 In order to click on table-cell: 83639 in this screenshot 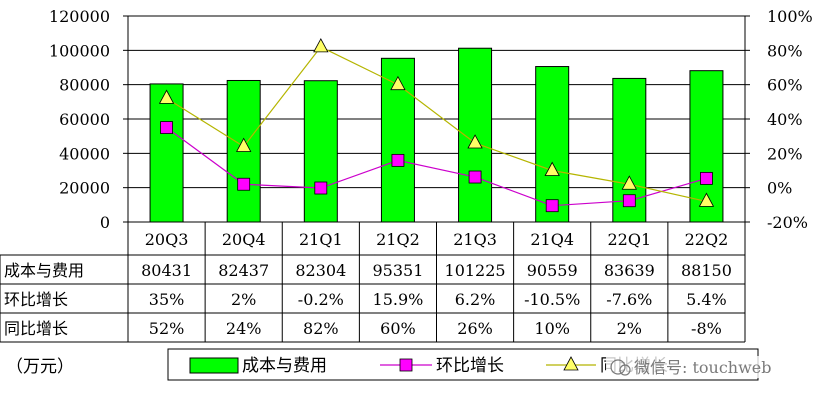, I will do `click(629, 270)`.